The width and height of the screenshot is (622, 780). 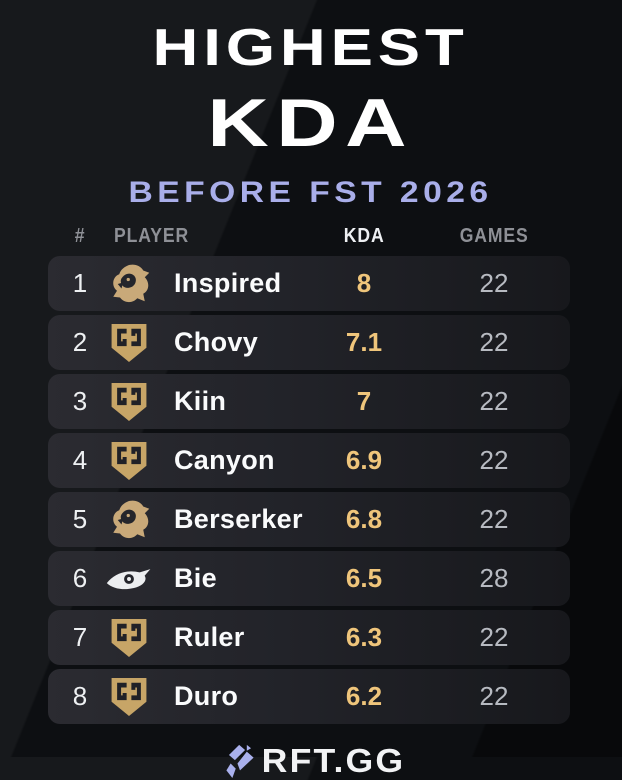 I want to click on header-games: GAMES, so click(x=494, y=235).